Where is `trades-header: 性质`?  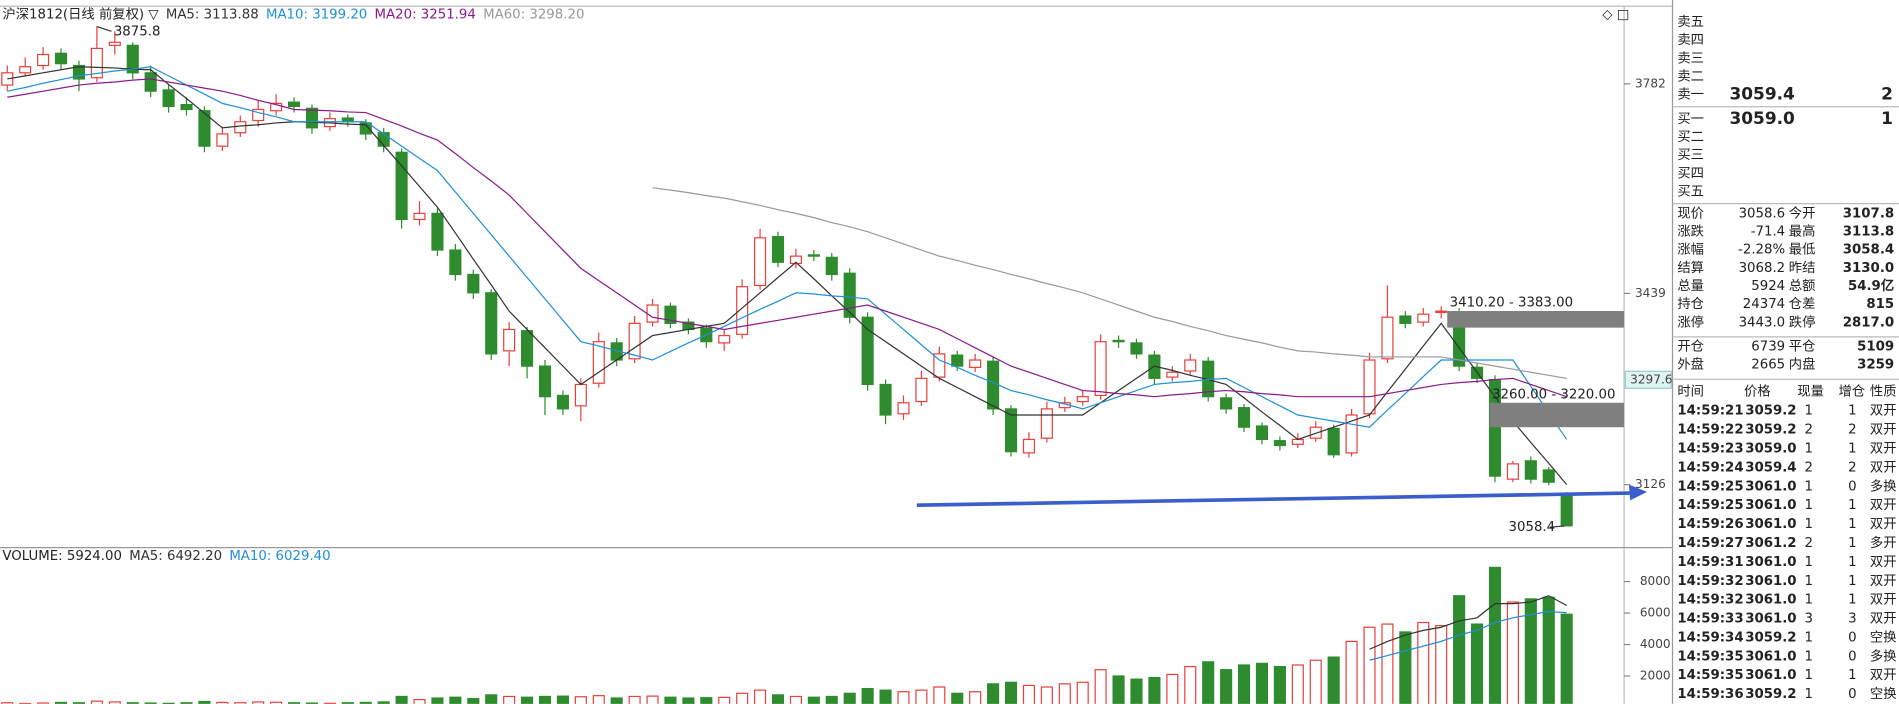
trades-header: 性质 is located at coordinates (1883, 391).